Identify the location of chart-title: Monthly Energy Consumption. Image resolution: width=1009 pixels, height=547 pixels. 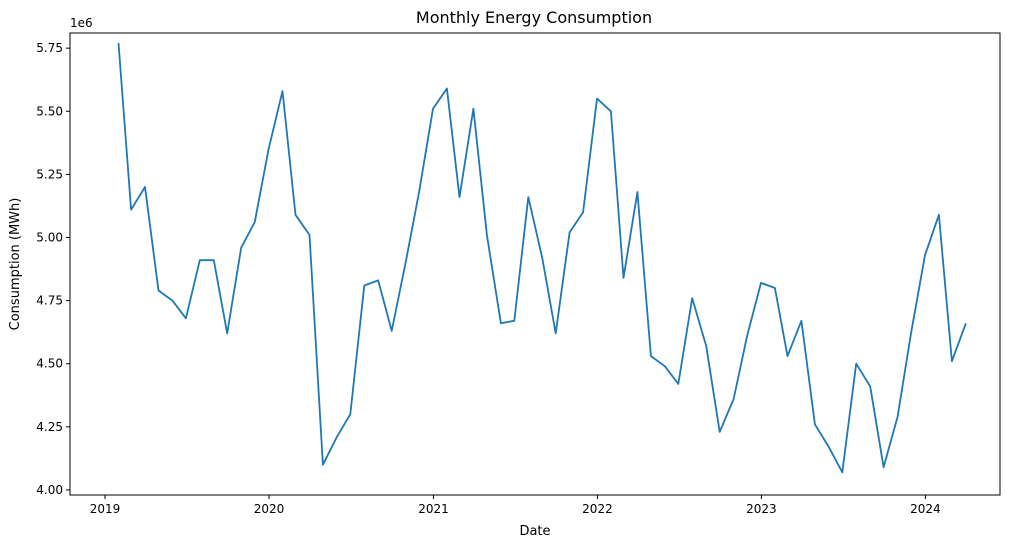
(534, 17).